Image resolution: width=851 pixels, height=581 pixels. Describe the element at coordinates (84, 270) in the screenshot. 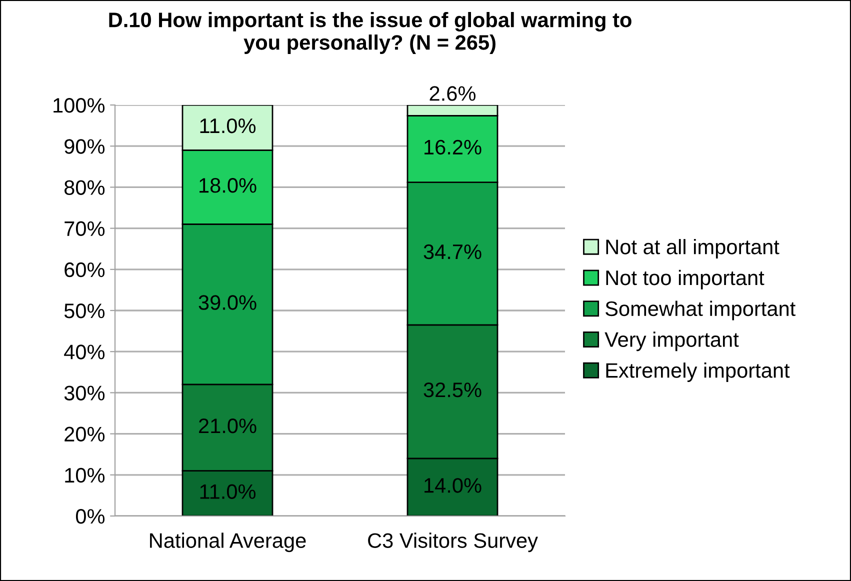

I see `y-tick-label: 60%` at that location.